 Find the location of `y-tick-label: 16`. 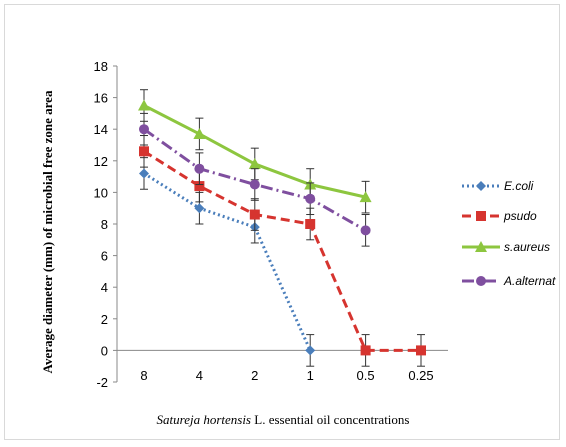

y-tick-label: 16 is located at coordinates (101, 98).